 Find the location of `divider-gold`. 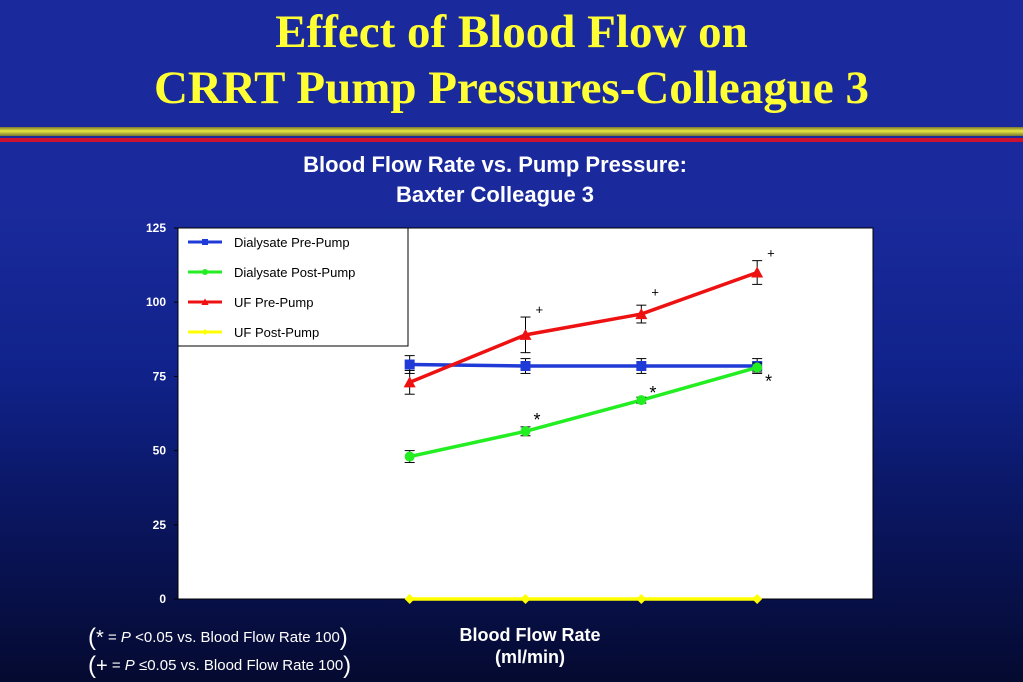

divider-gold is located at coordinates (511, 131).